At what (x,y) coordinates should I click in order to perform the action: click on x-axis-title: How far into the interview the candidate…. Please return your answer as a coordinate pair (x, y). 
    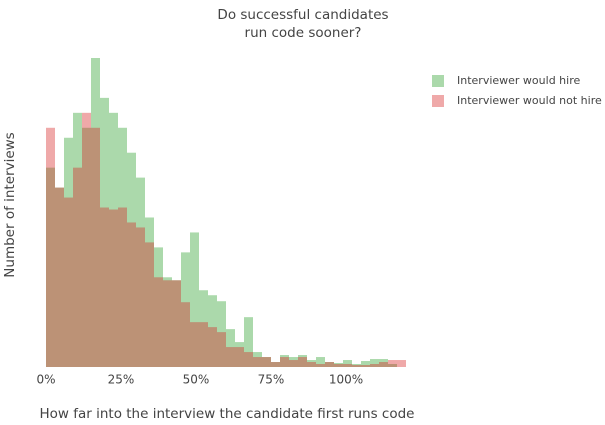
    Looking at the image, I should click on (226, 414).